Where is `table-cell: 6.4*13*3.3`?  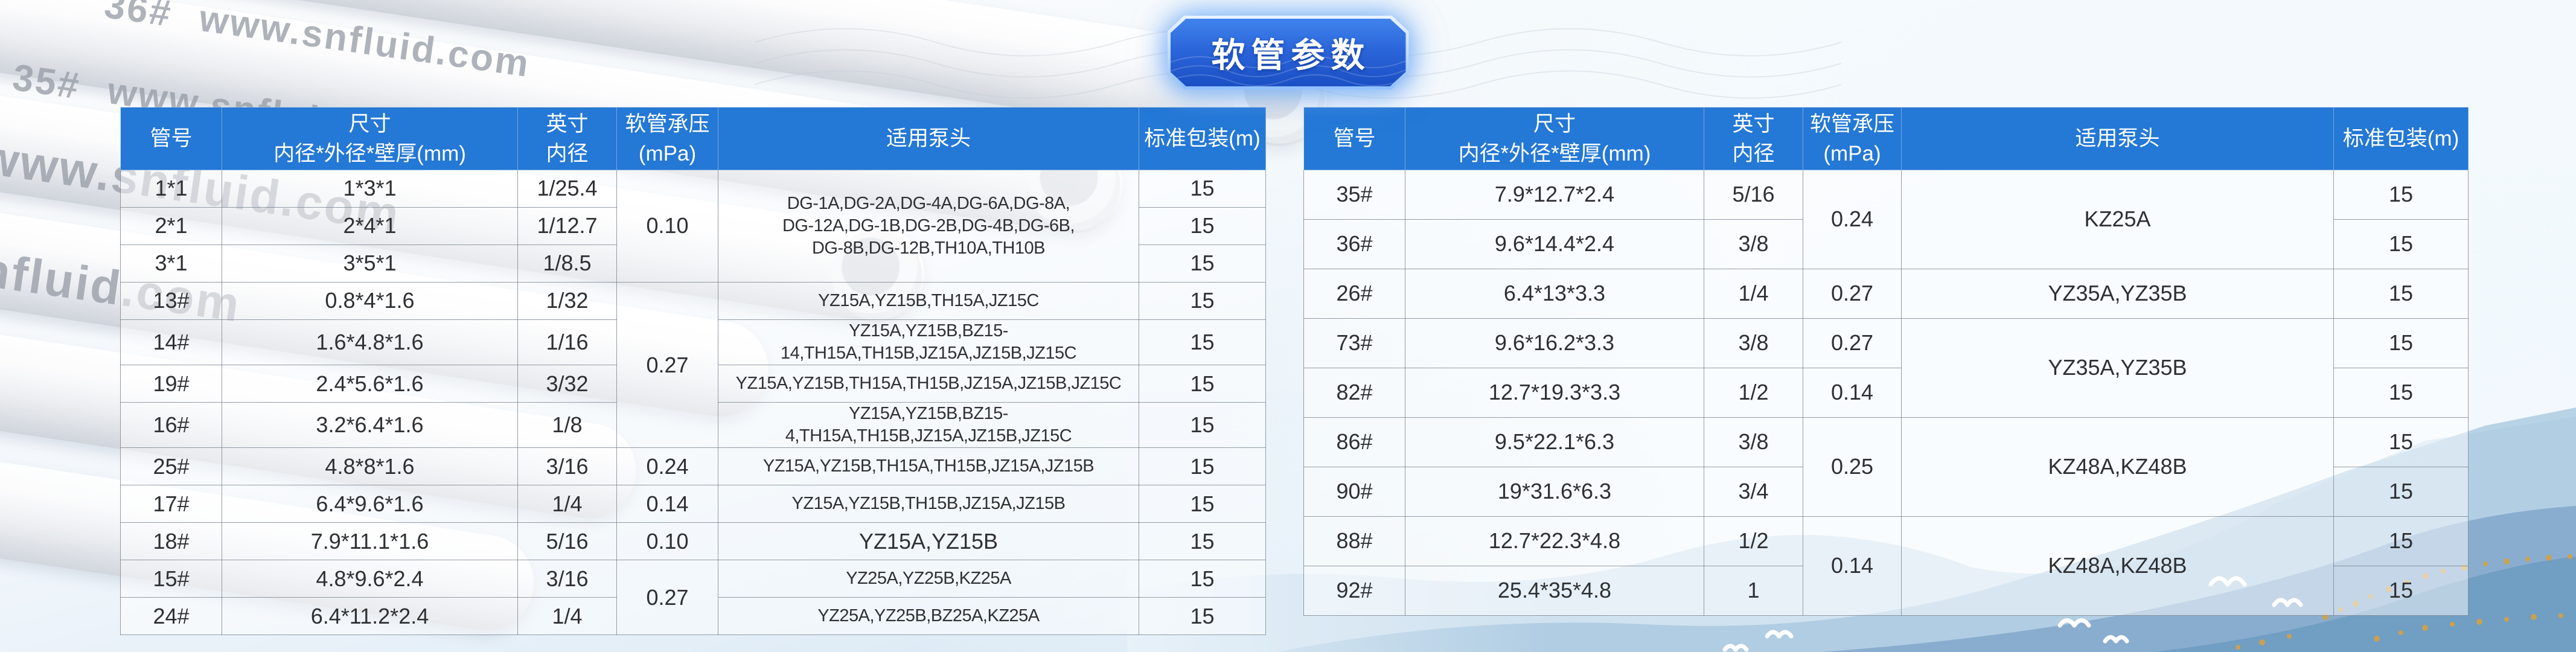 table-cell: 6.4*13*3.3 is located at coordinates (1554, 294).